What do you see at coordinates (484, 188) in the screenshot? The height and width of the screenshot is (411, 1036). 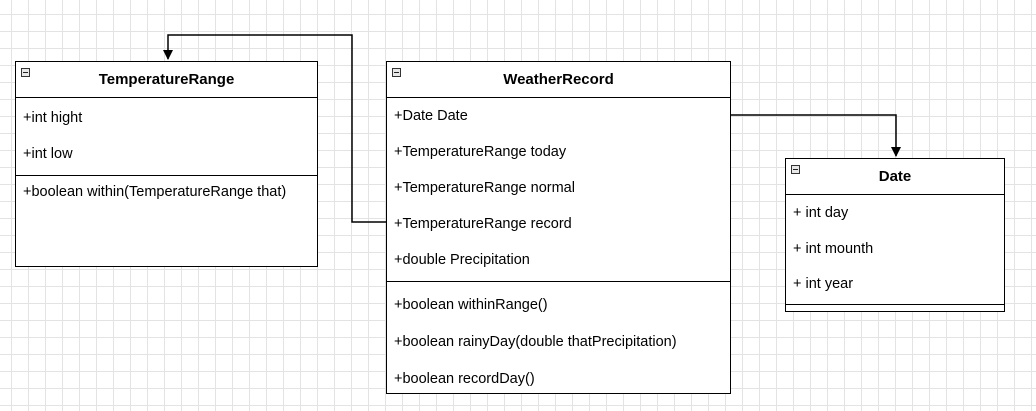 I see `attribute: +TemperatureRange normal` at bounding box center [484, 188].